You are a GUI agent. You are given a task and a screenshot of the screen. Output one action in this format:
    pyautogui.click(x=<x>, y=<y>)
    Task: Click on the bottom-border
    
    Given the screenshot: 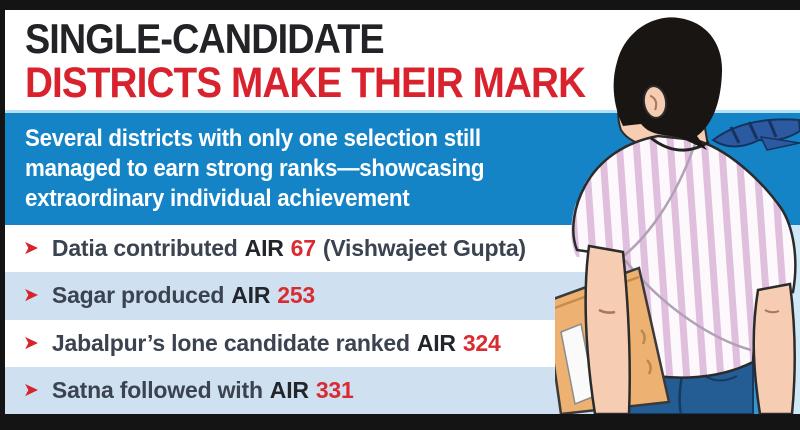 What is the action you would take?
    pyautogui.click(x=400, y=422)
    